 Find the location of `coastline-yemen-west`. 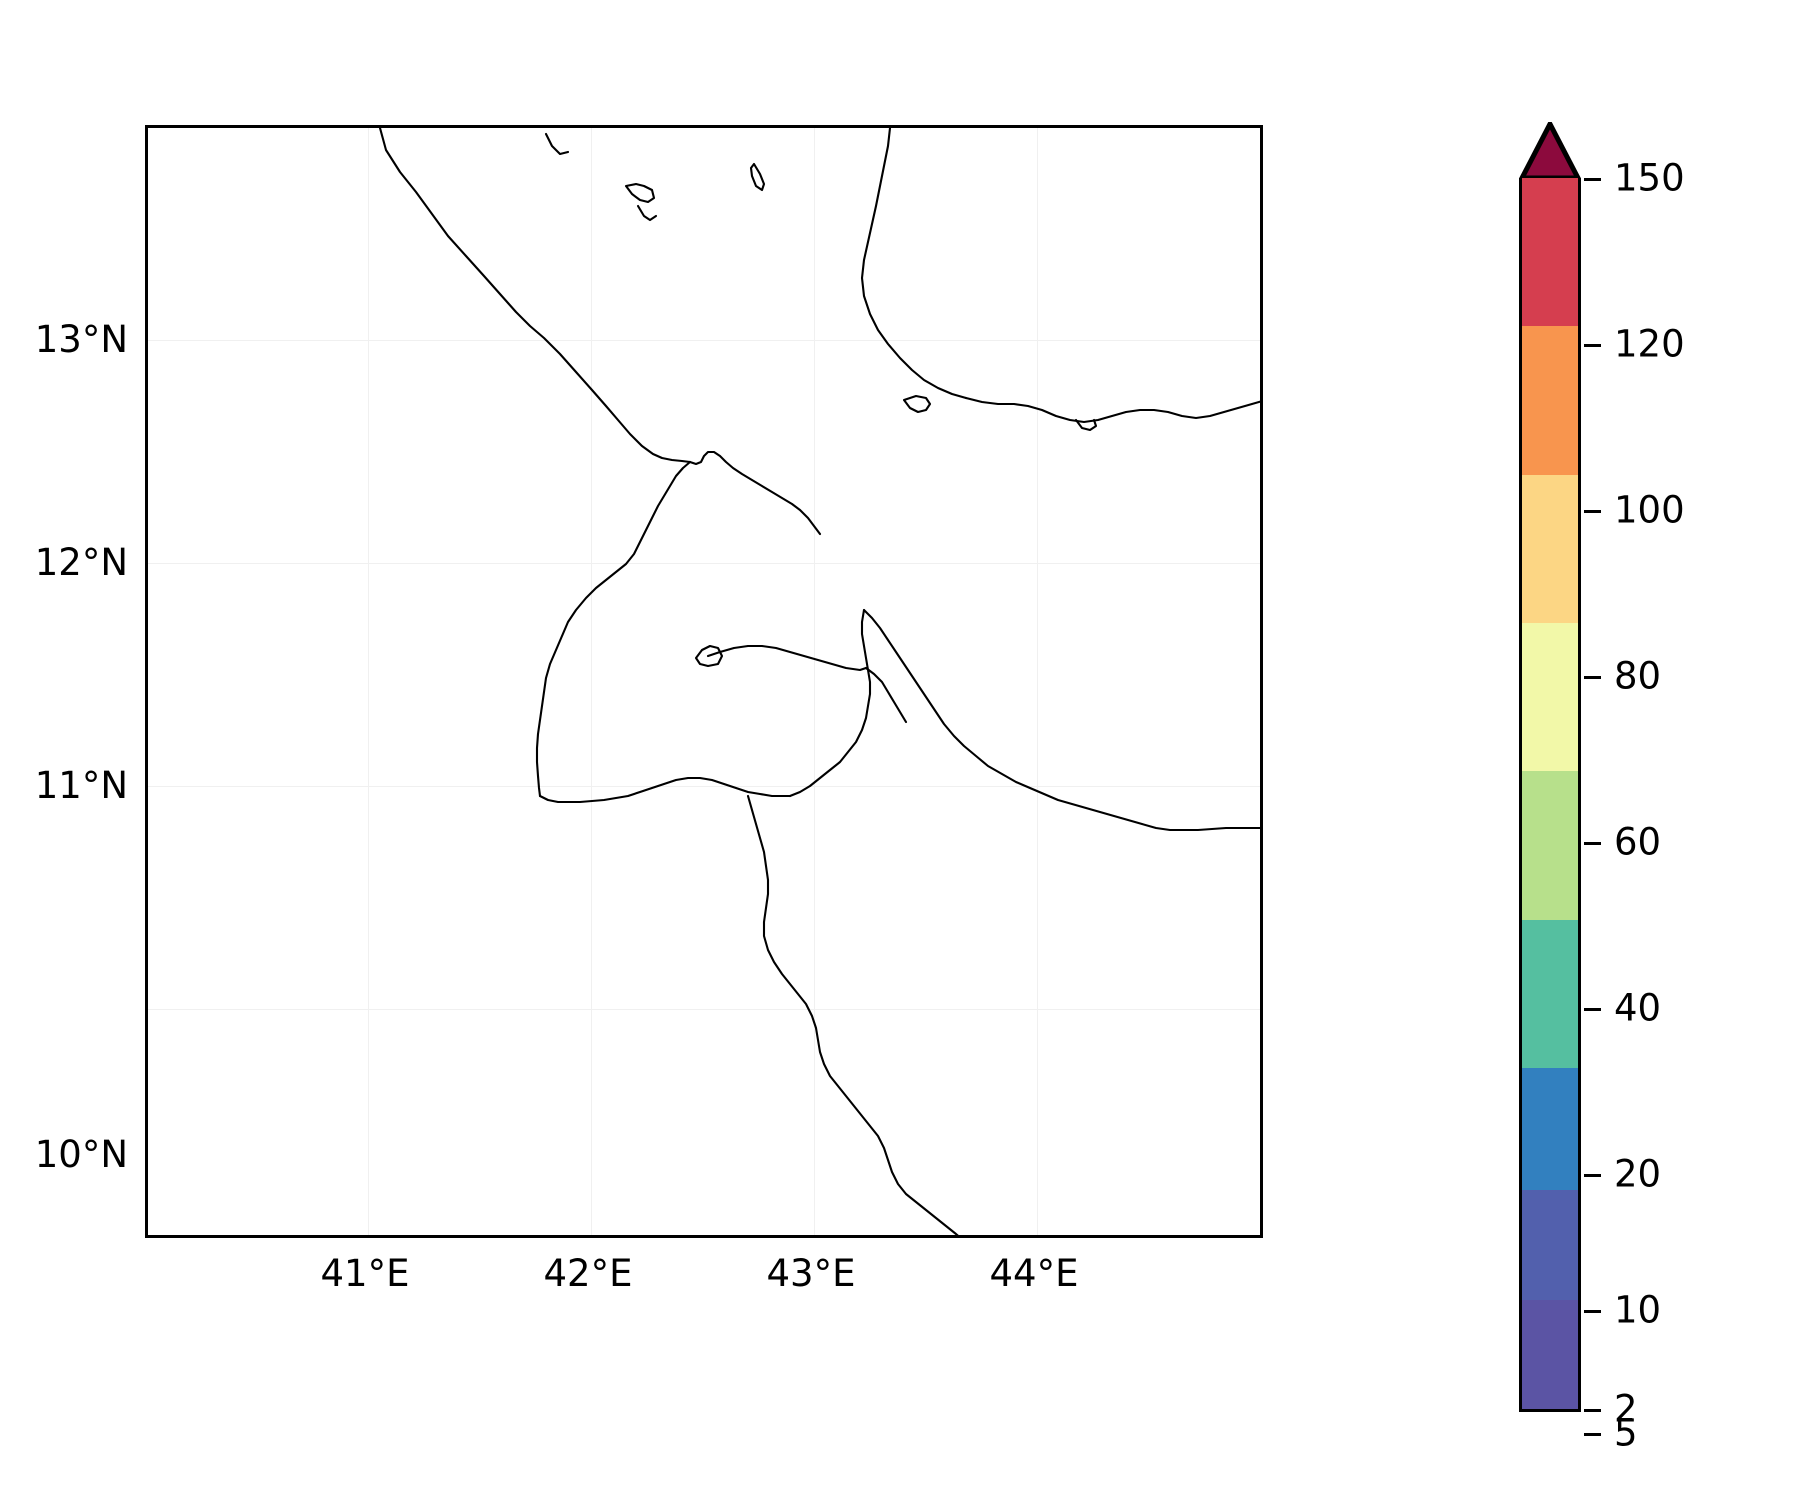

coastline-yemen-west is located at coordinates (914, 264).